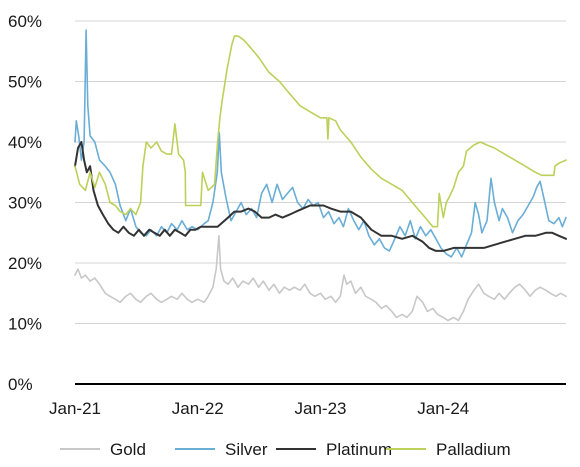  I want to click on x-tick-label: Jan-22, so click(198, 408).